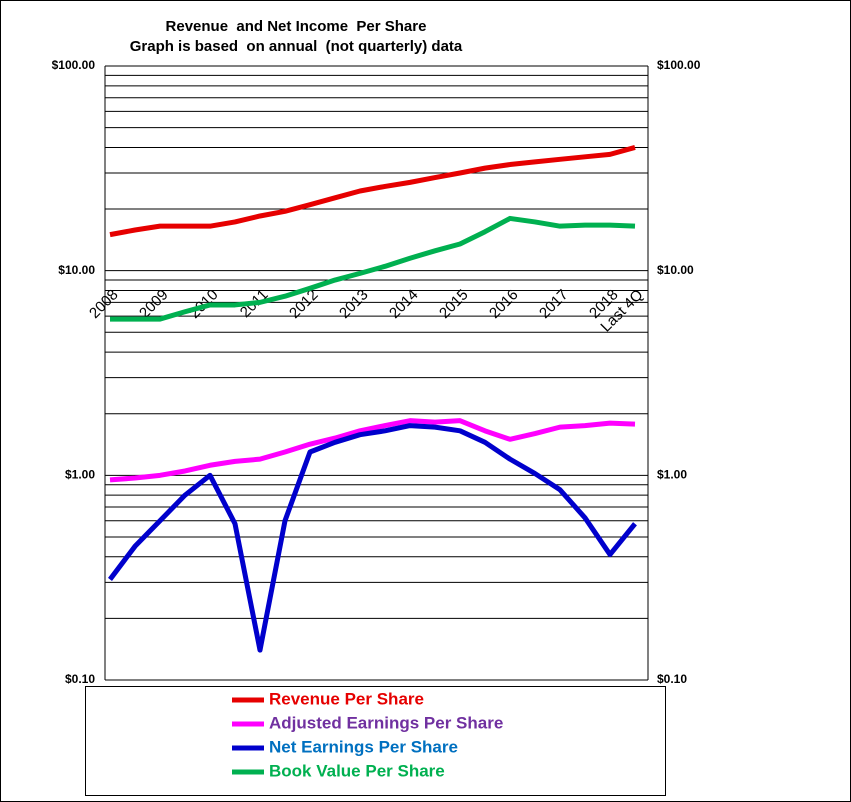 The width and height of the screenshot is (851, 802). I want to click on legend-box, so click(375, 741).